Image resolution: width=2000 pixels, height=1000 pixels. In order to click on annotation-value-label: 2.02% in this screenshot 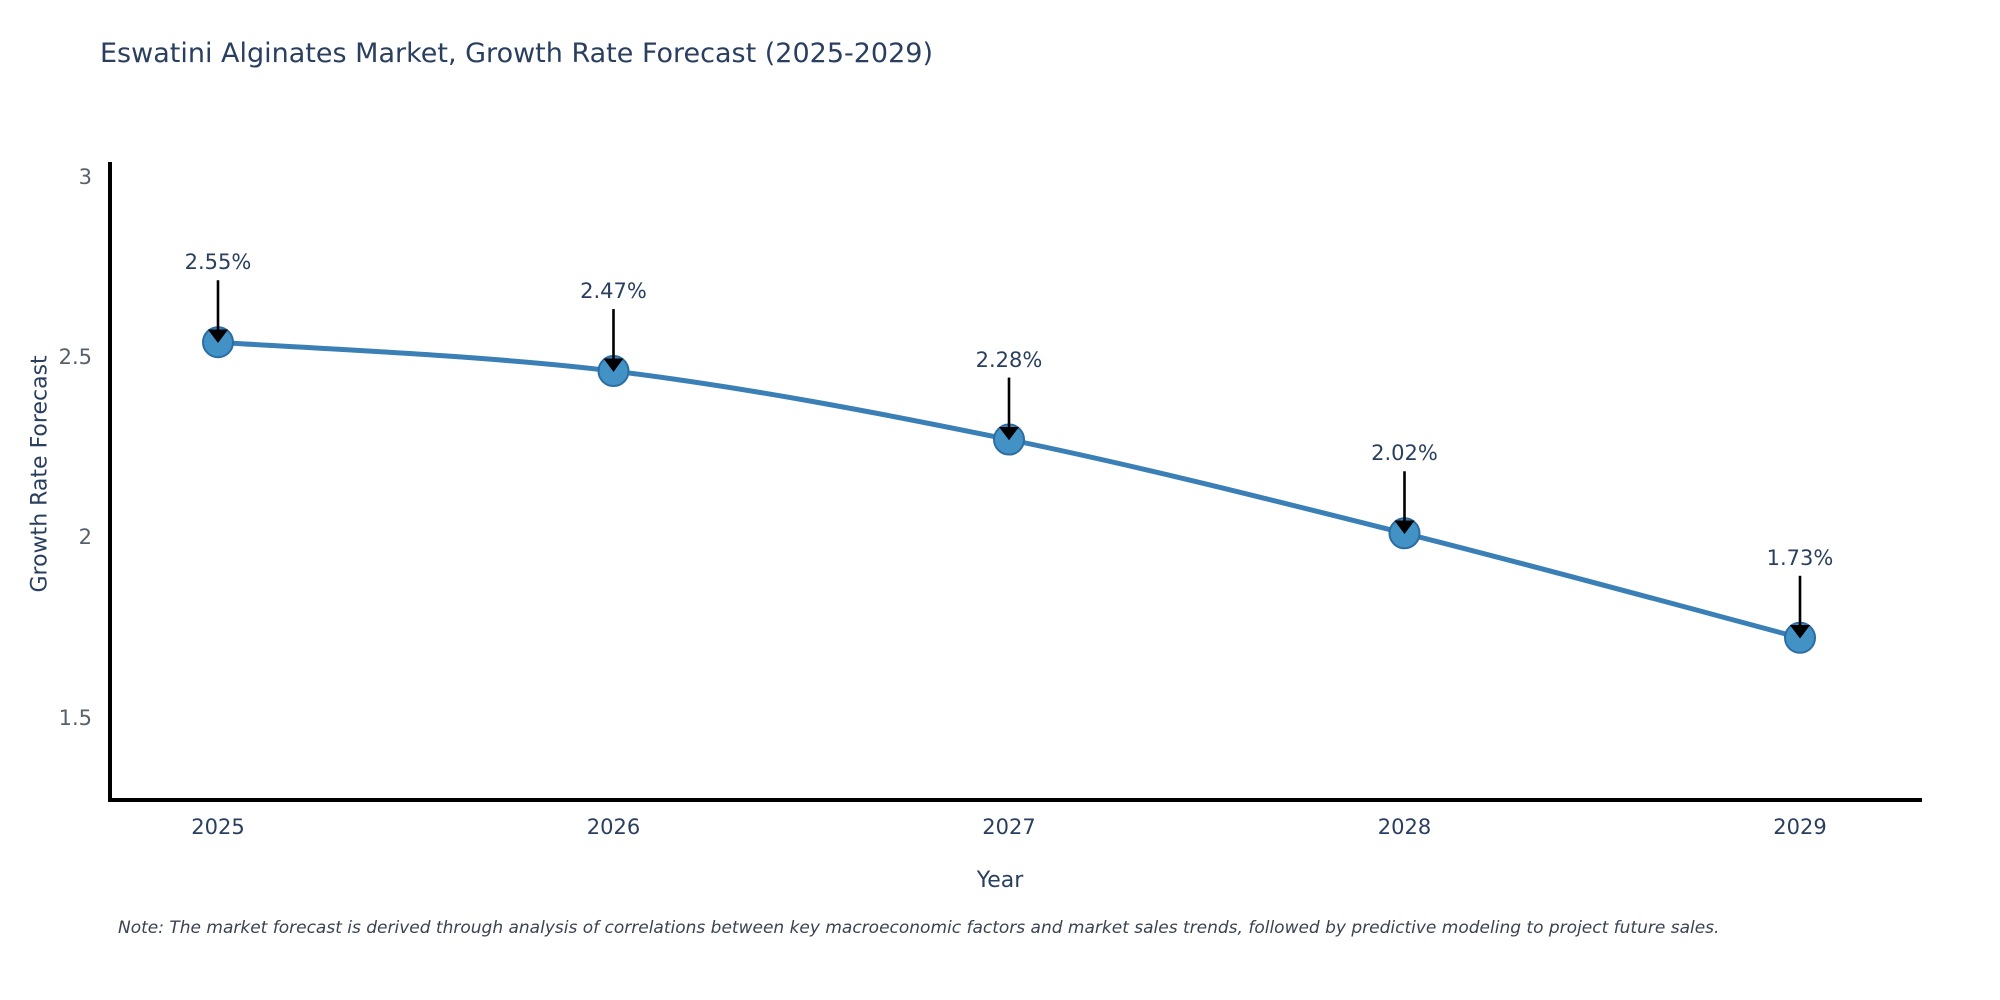, I will do `click(1404, 453)`.